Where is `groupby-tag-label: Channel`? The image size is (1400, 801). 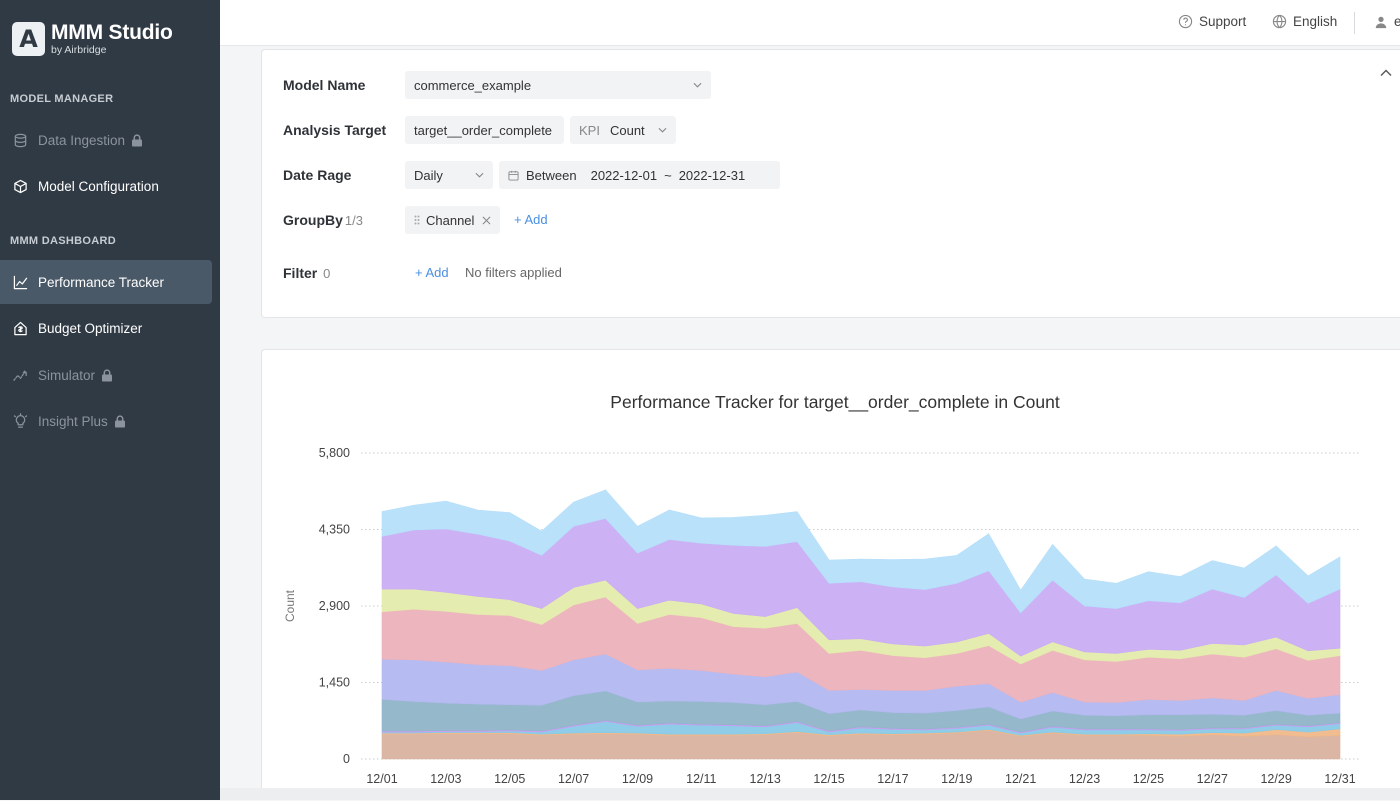
groupby-tag-label: Channel is located at coordinates (450, 220).